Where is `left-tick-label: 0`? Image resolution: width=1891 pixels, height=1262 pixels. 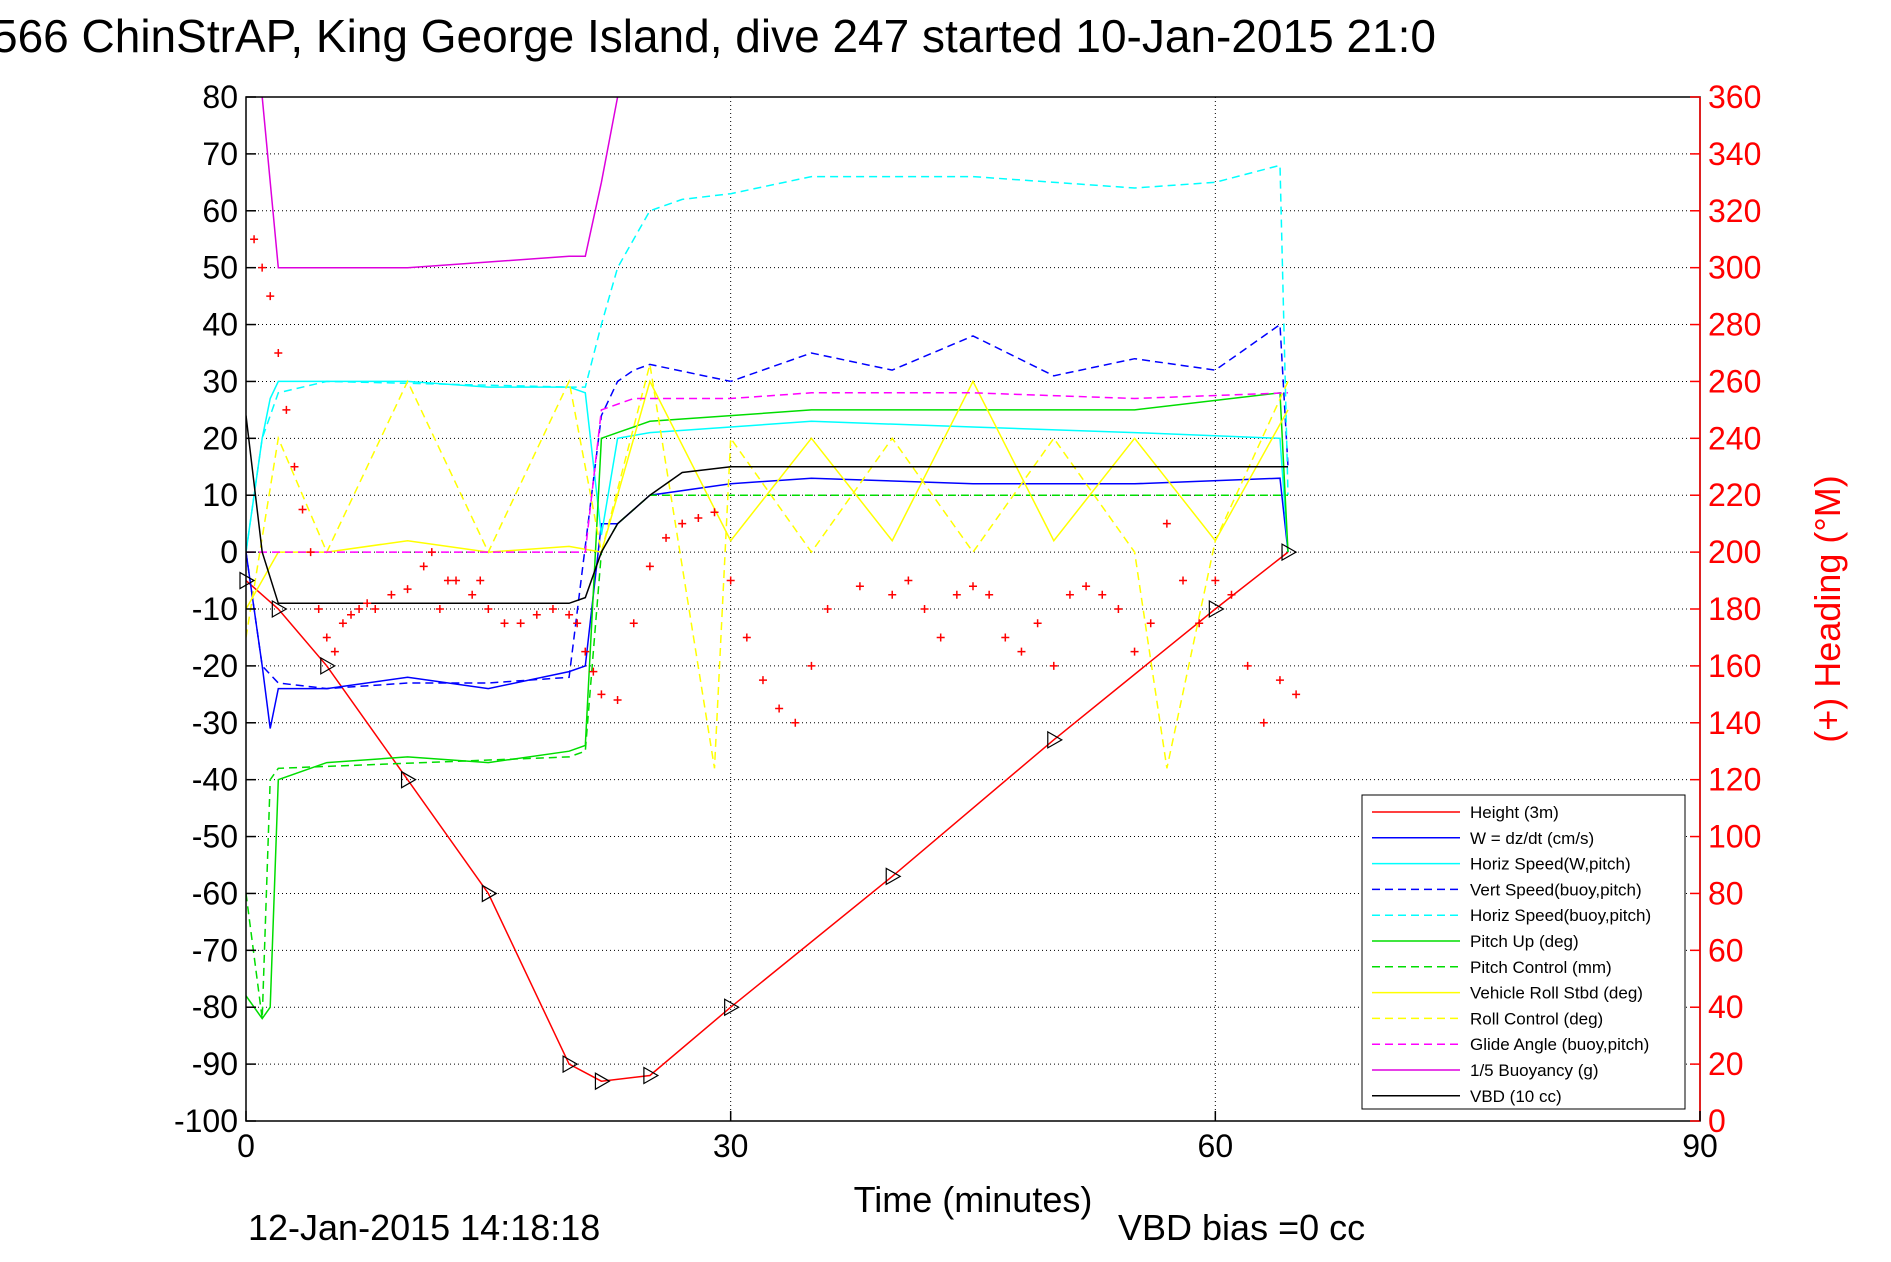 left-tick-label: 0 is located at coordinates (229, 552).